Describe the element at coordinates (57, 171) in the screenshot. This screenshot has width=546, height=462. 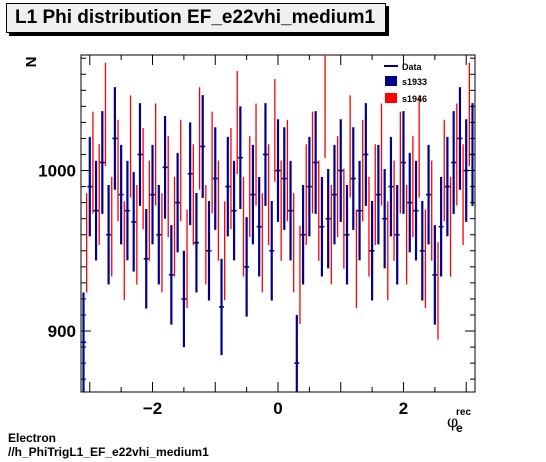
I see `y-axis-tick-label: 1000` at that location.